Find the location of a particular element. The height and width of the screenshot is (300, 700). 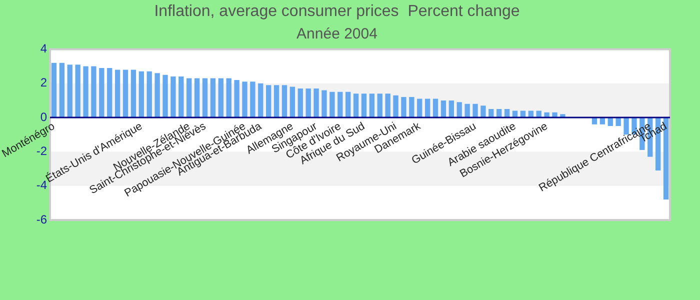

y-tick-label: 4 is located at coordinates (44, 49).